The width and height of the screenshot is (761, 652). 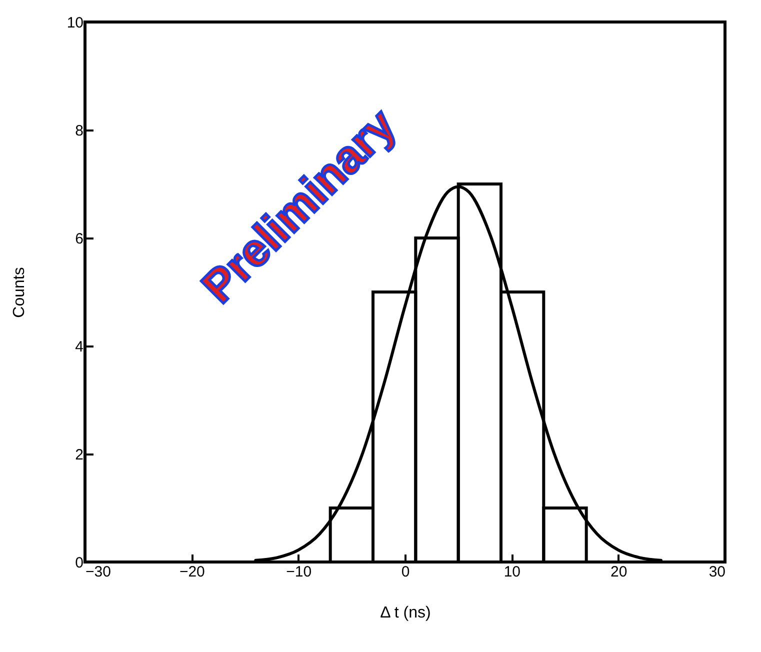 What do you see at coordinates (619, 572) in the screenshot?
I see `x-tick-label: 20` at bounding box center [619, 572].